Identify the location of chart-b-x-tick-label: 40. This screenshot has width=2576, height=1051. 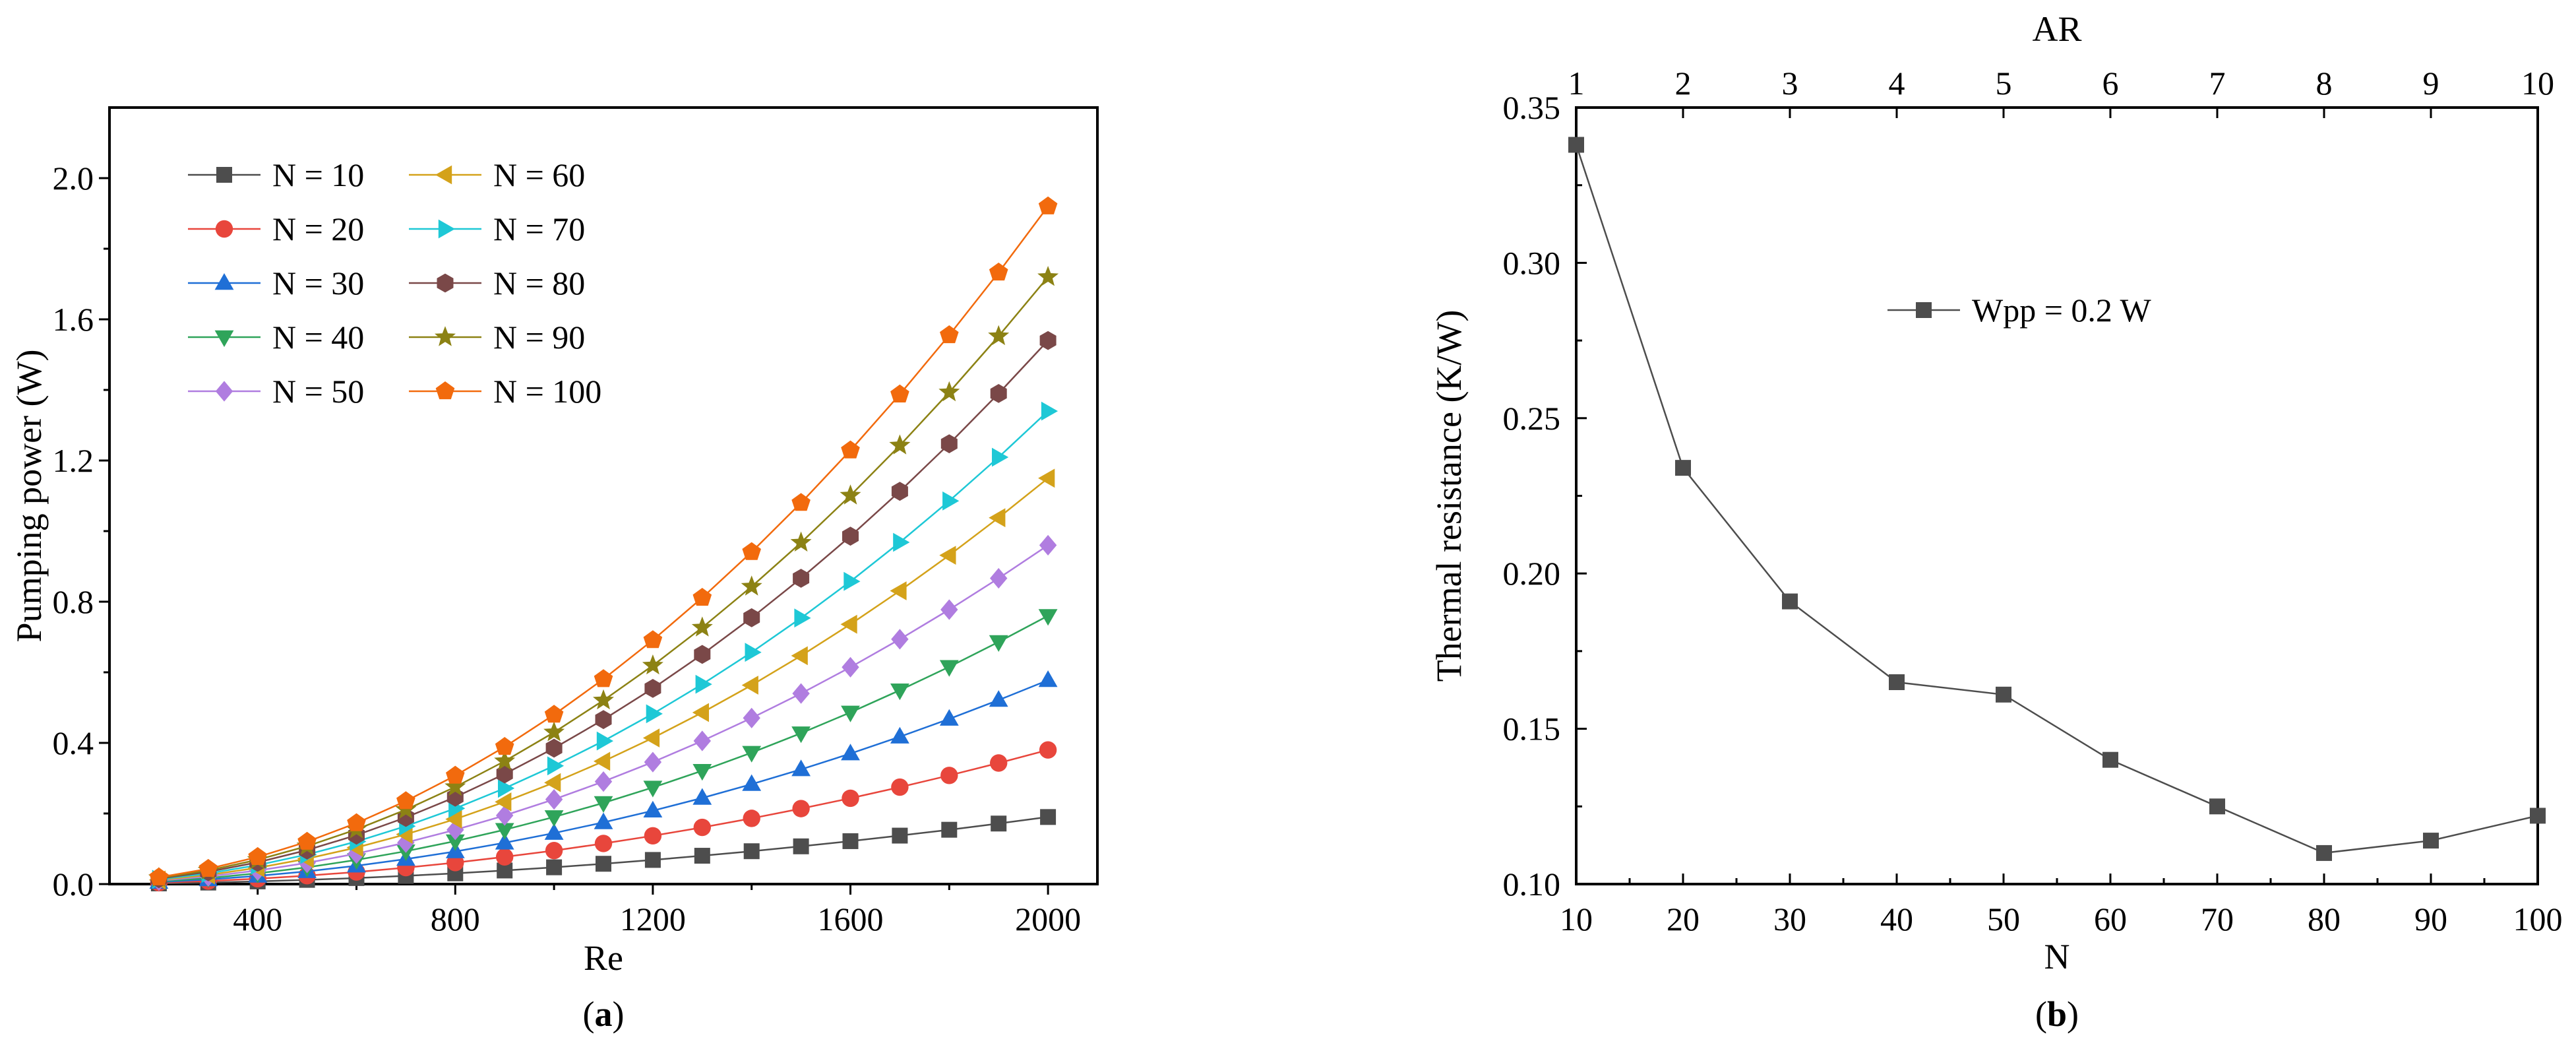
(1896, 919).